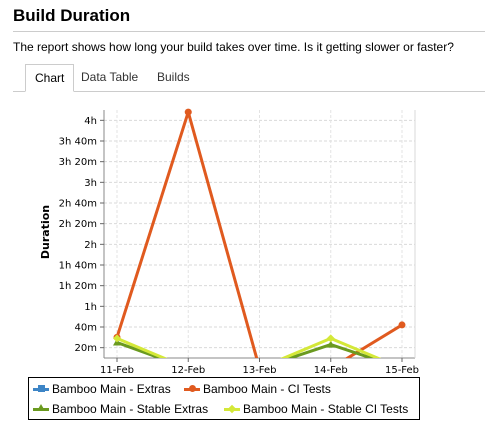 The width and height of the screenshot is (491, 436). What do you see at coordinates (78, 286) in the screenshot?
I see `y-tick-label: 1h 20m` at bounding box center [78, 286].